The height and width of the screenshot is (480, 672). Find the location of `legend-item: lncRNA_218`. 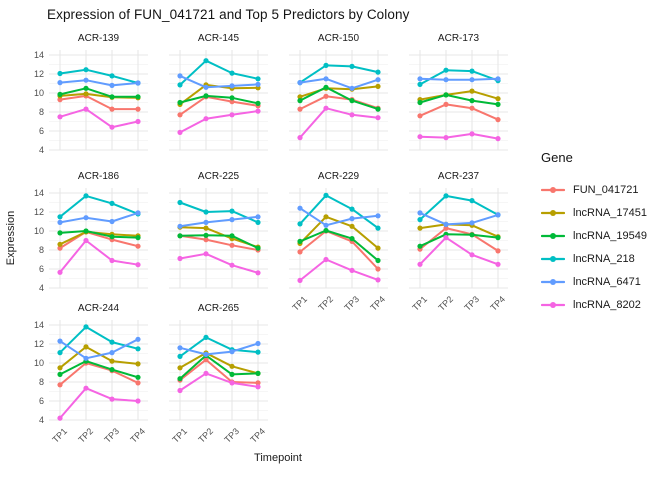

legend-item: lncRNA_218 is located at coordinates (605, 258).